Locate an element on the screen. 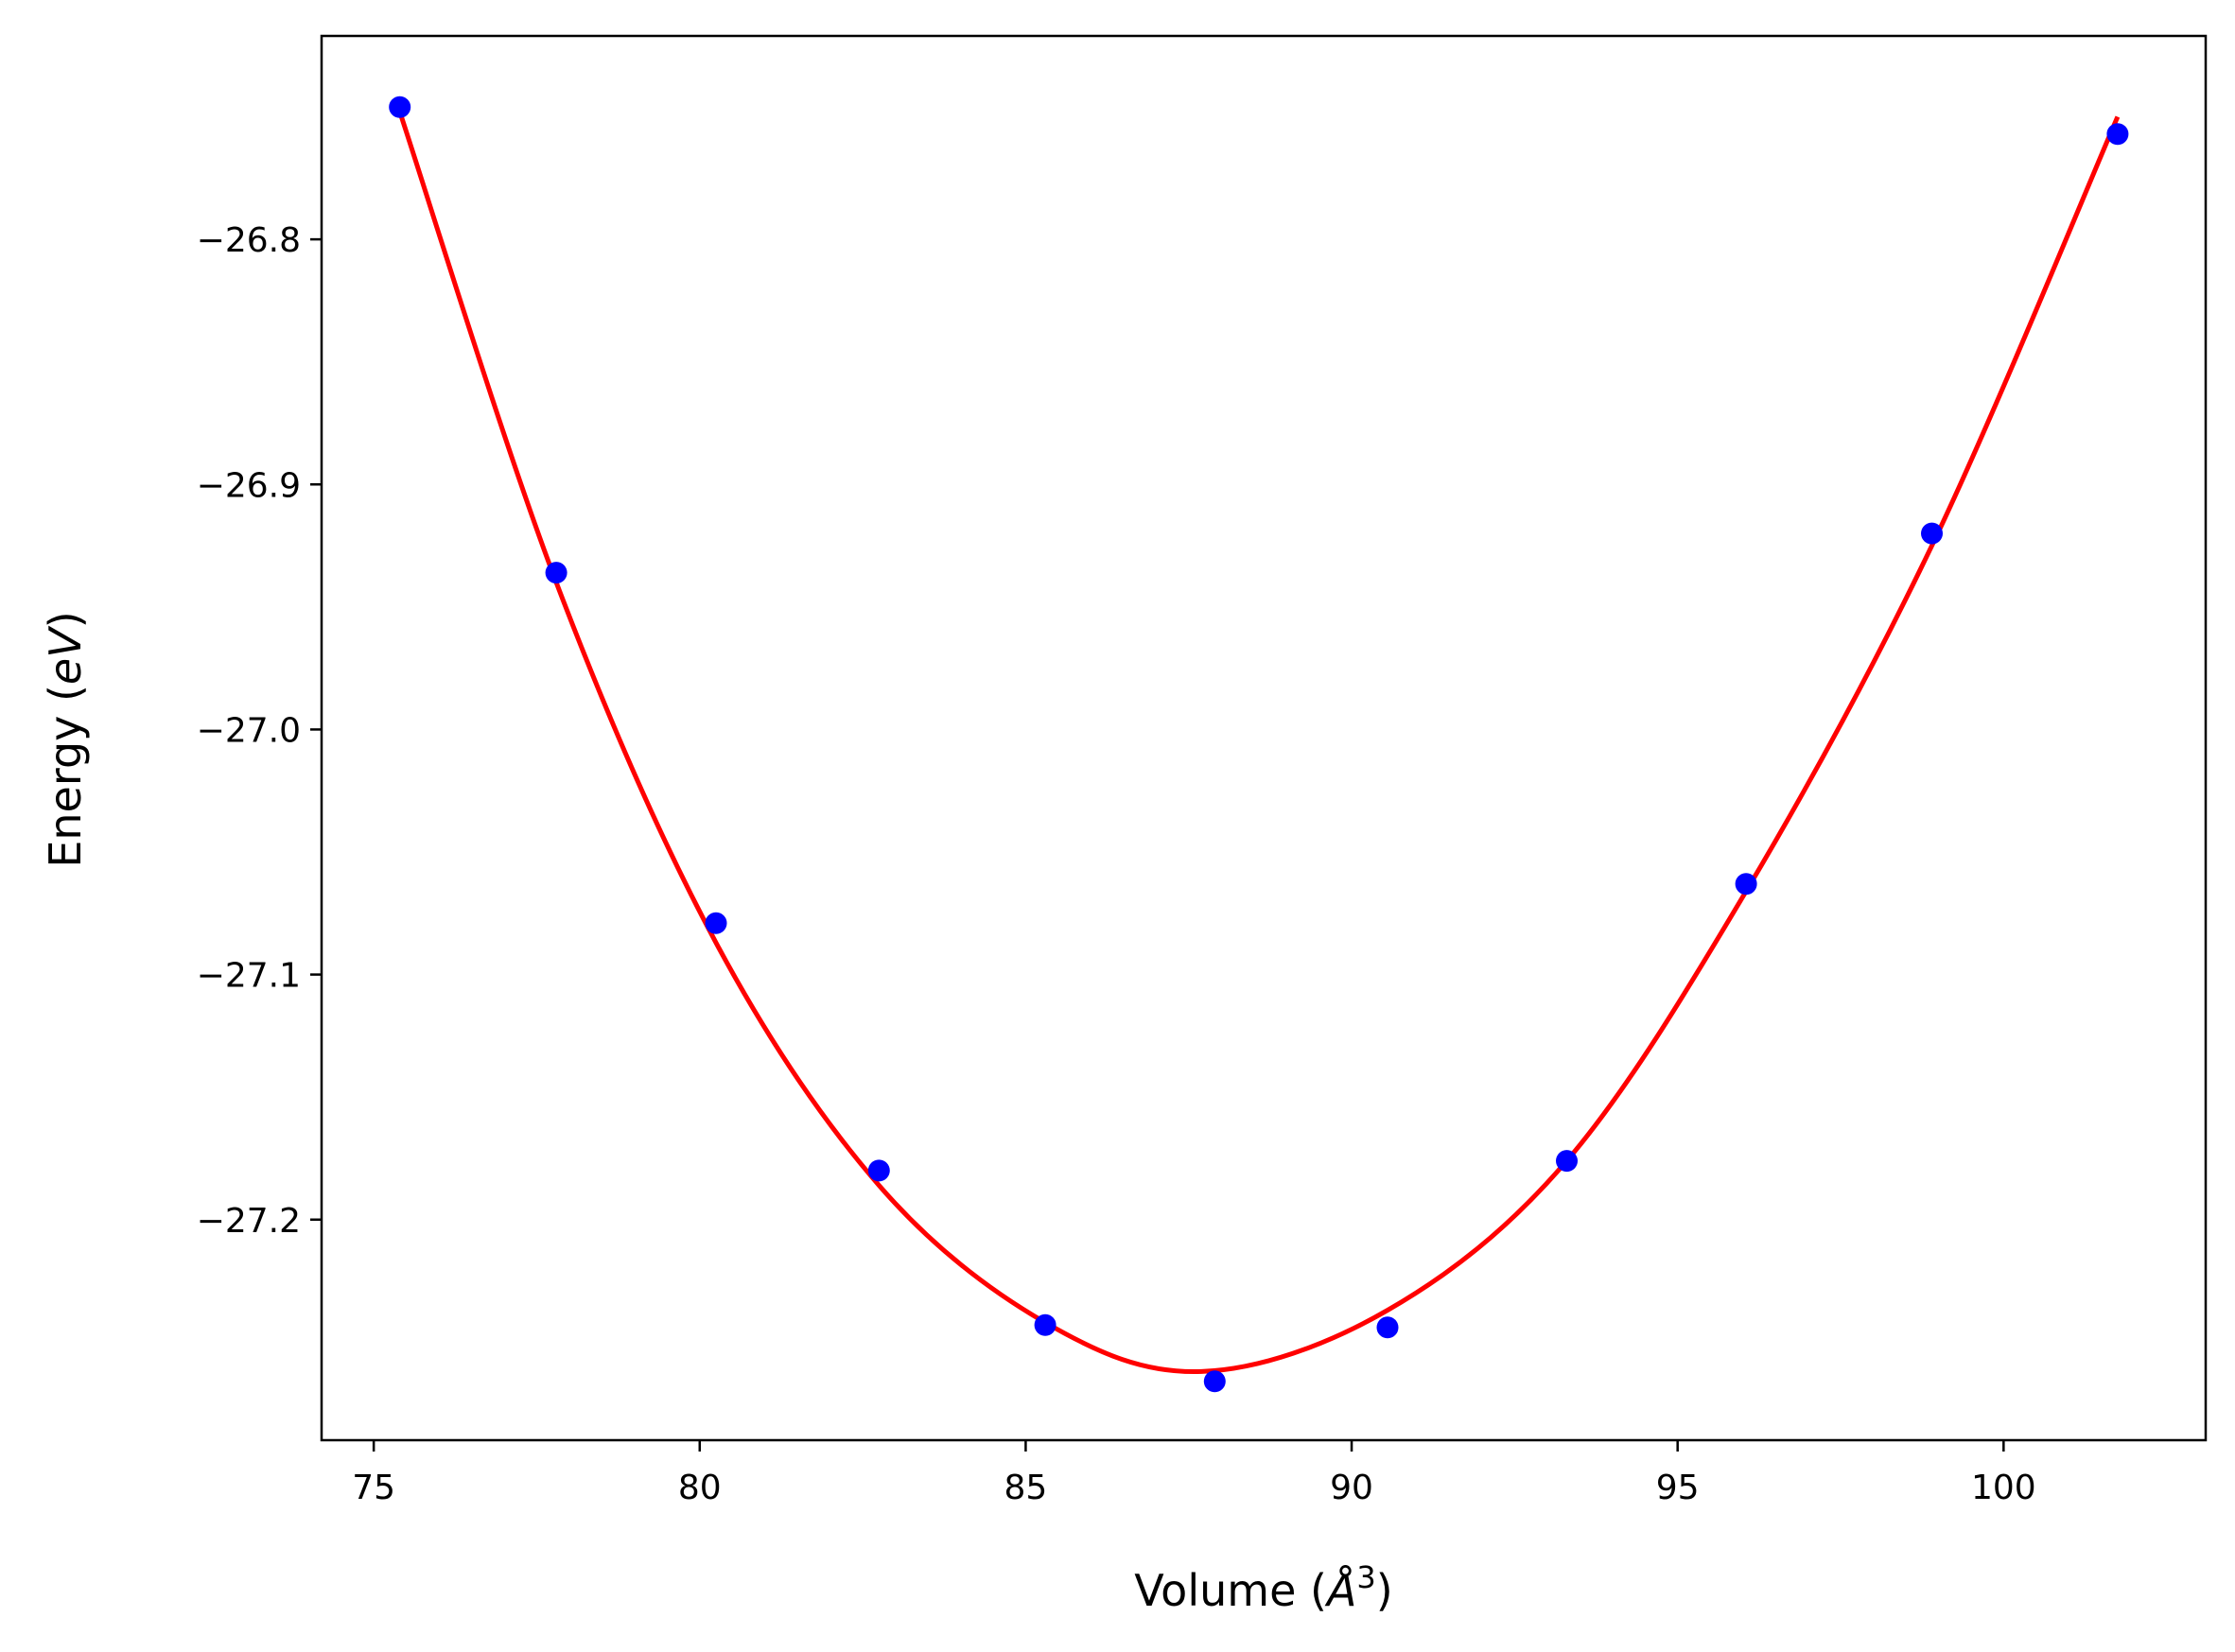 This screenshot has height=1652, width=2235. x-tick-label: 85 is located at coordinates (1026, 1488).